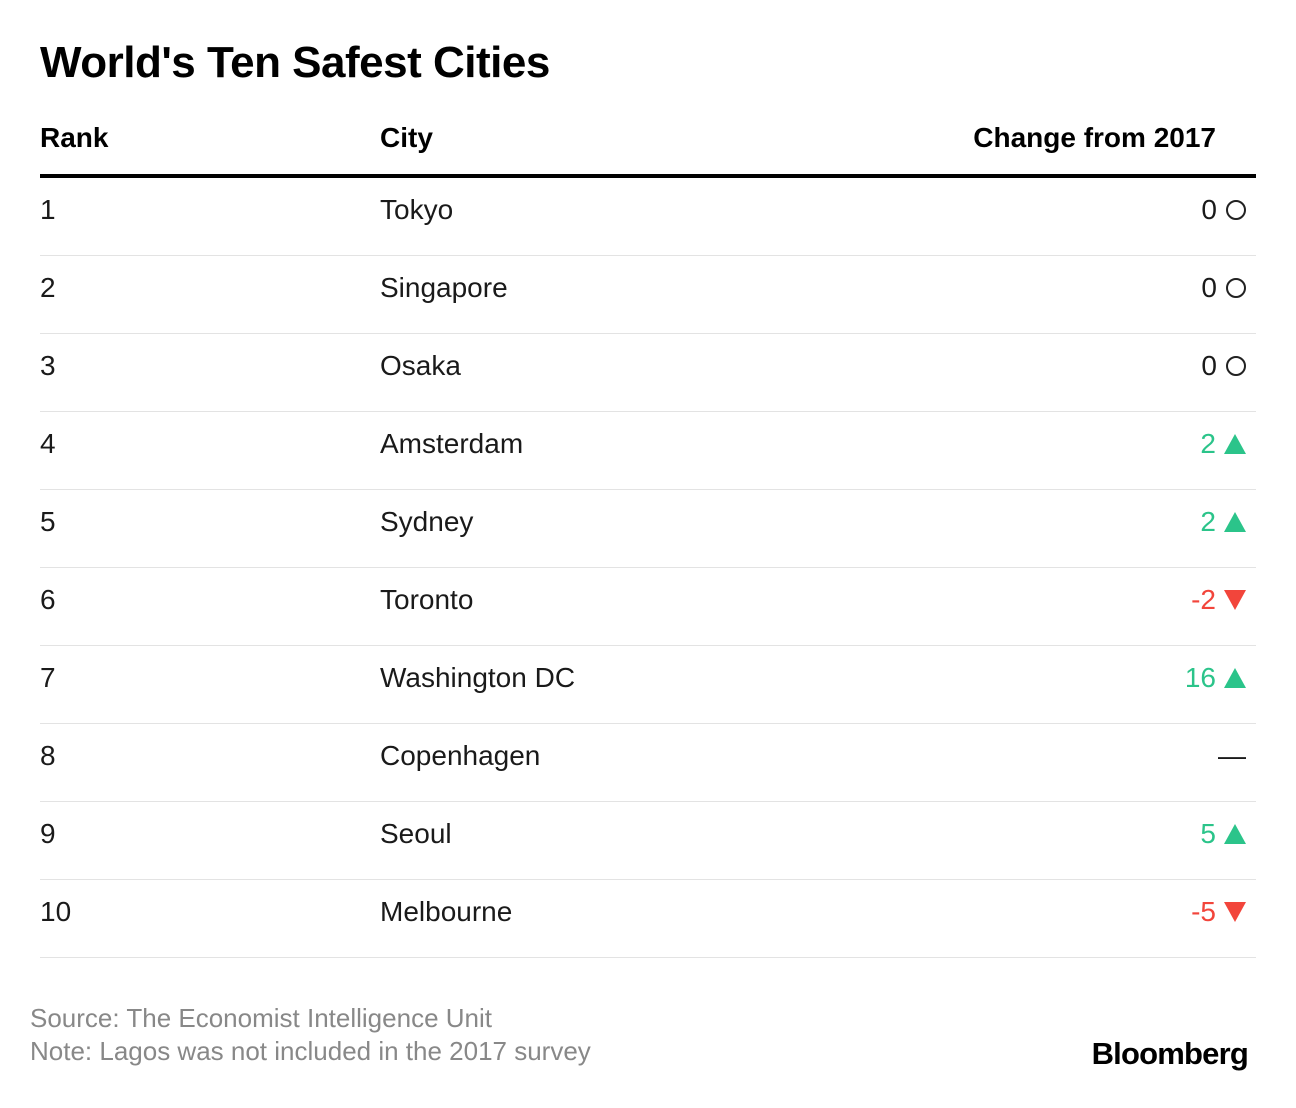 The width and height of the screenshot is (1296, 1108). I want to click on rank-cell: 2, so click(48, 287).